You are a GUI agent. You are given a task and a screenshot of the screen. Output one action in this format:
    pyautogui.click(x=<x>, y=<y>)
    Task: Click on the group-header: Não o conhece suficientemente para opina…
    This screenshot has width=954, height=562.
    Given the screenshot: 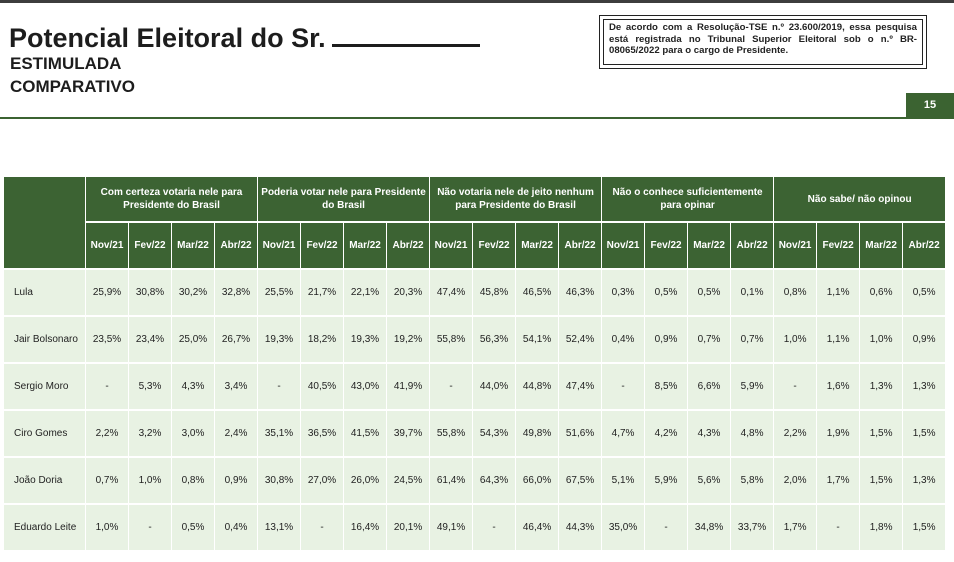 What is the action you would take?
    pyautogui.click(x=688, y=200)
    